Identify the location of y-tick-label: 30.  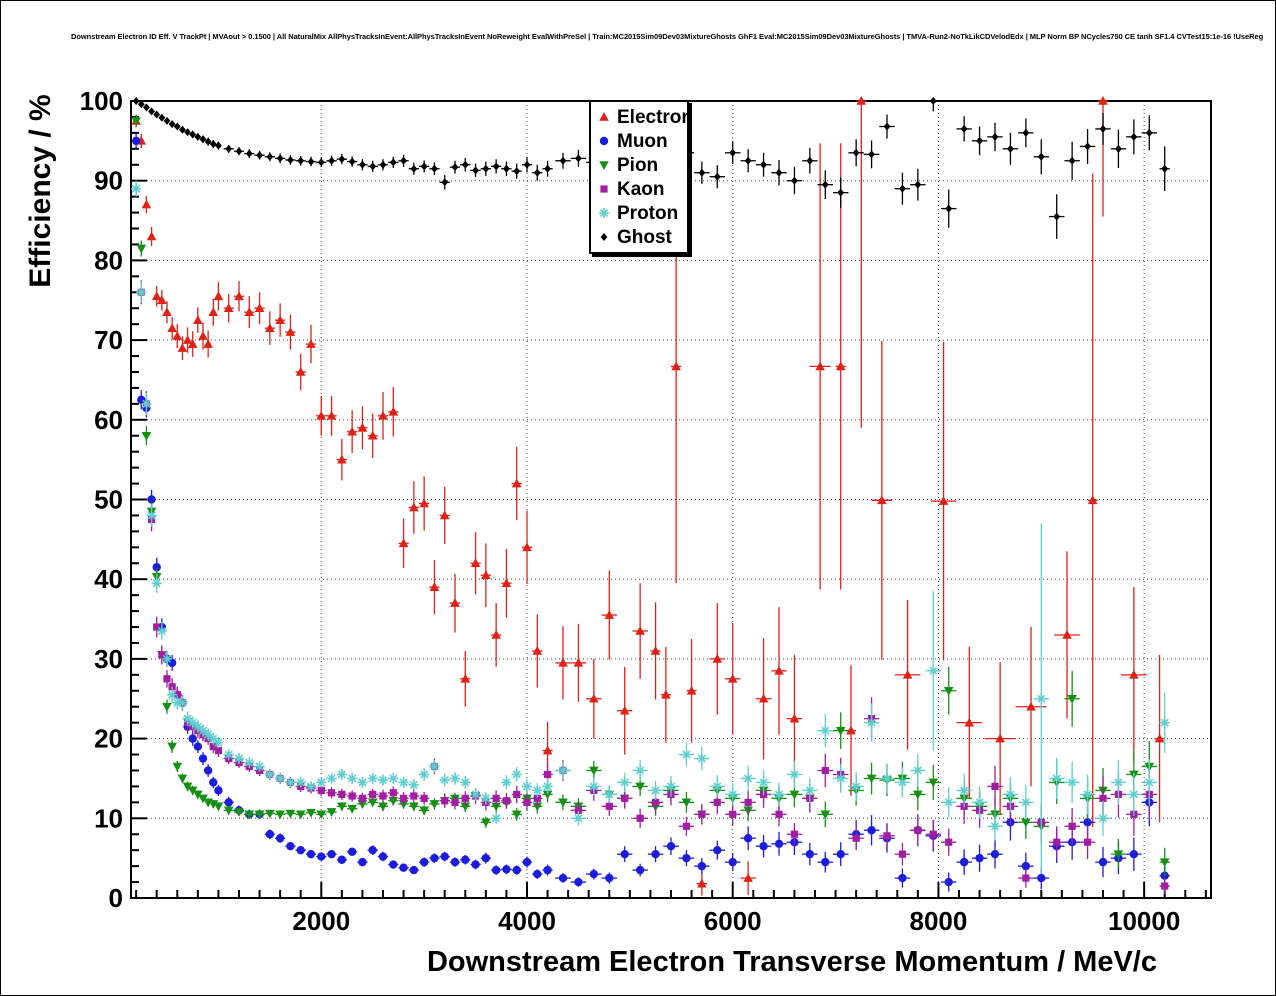
(108, 659).